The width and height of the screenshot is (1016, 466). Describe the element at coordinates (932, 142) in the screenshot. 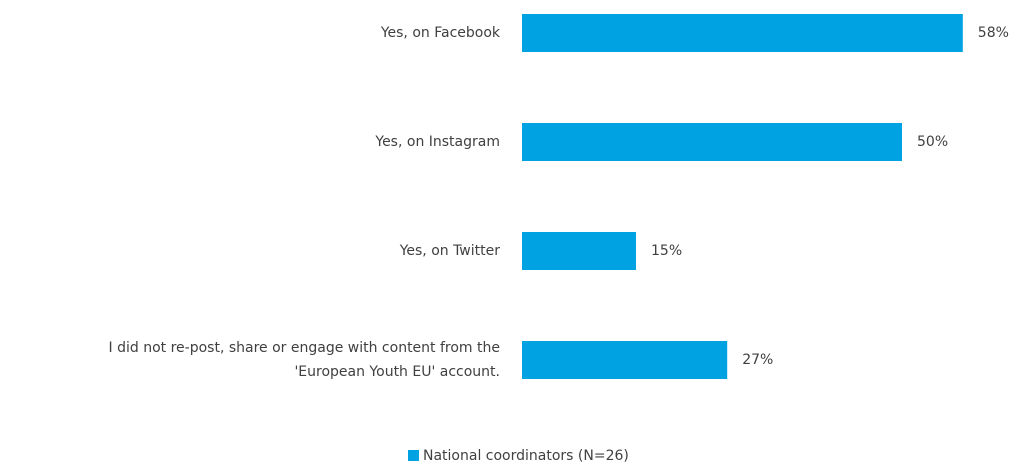

I see `data-label: 50%` at that location.